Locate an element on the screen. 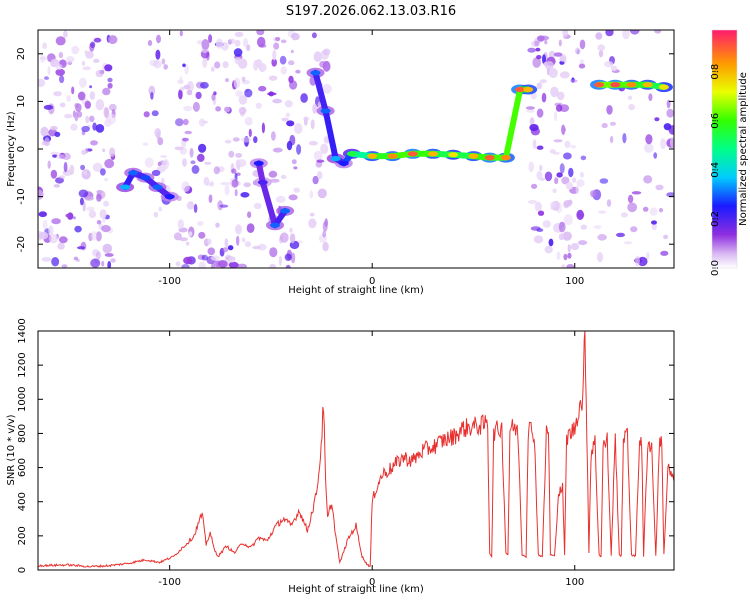 The width and height of the screenshot is (750, 600). snr-ytick-label: 1200 is located at coordinates (22, 364).